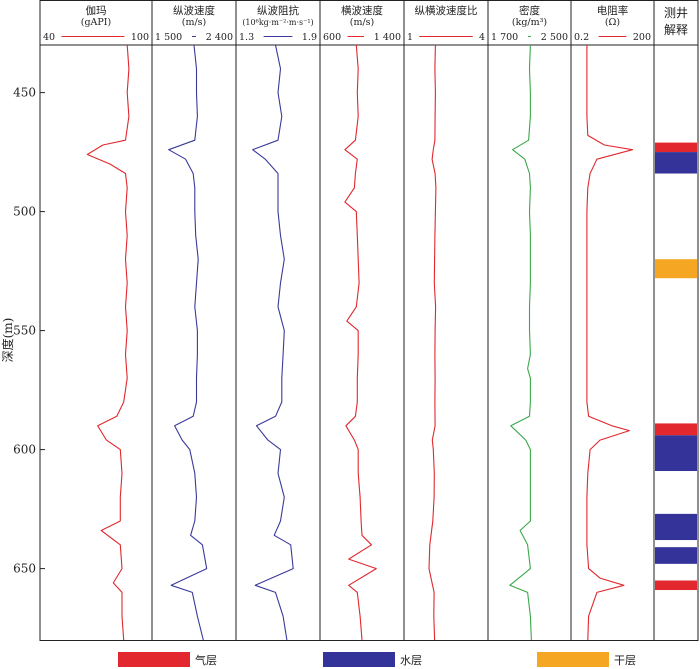 This screenshot has width=700, height=669. What do you see at coordinates (309, 37) in the screenshot?
I see `scale-max-label: 1.9` at bounding box center [309, 37].